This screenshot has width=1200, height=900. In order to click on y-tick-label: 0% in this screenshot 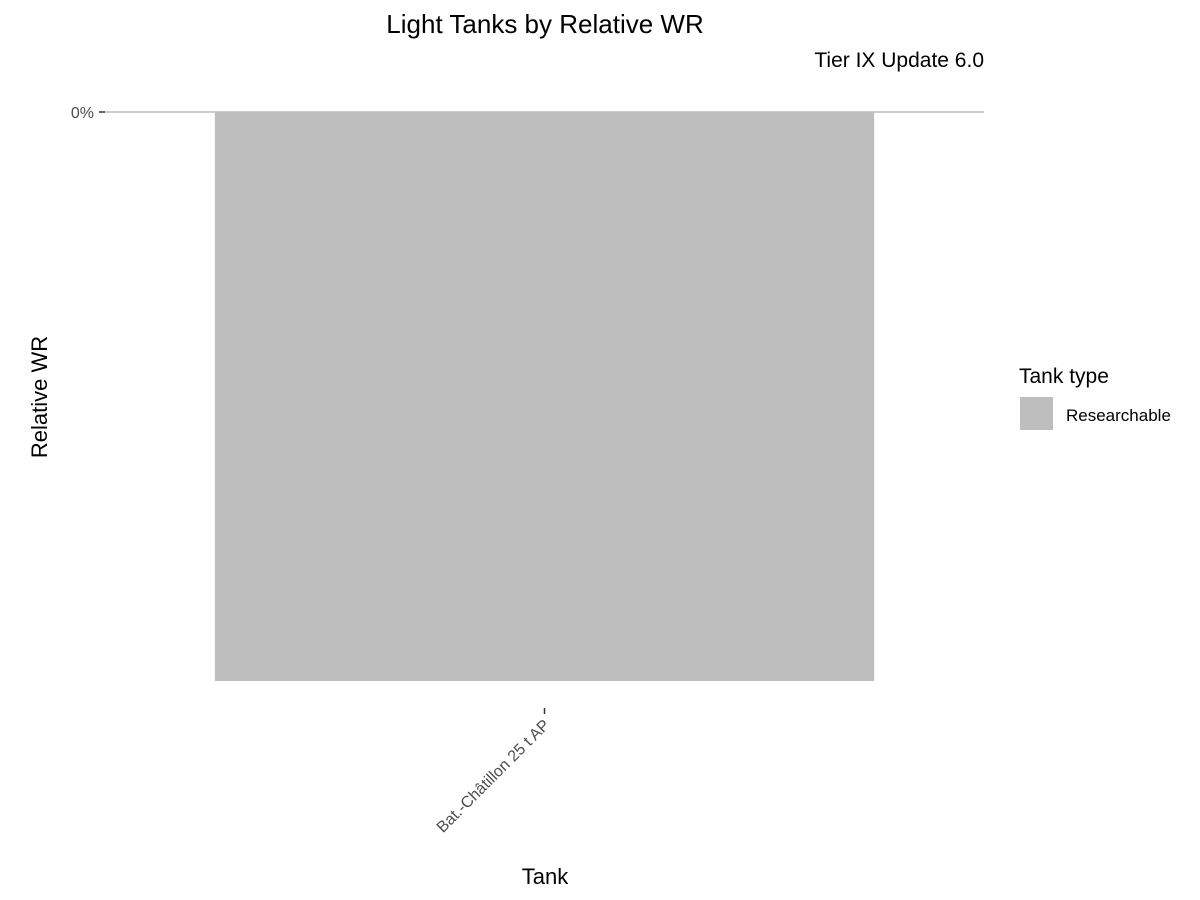, I will do `click(82, 113)`.